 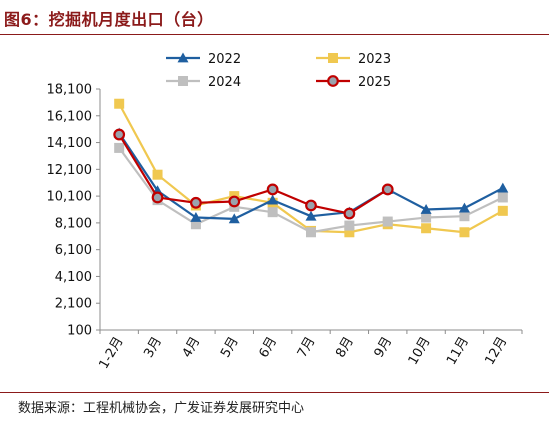 I want to click on chart-title: 图6：挖掘机月度出口（台）, so click(x=109, y=19).